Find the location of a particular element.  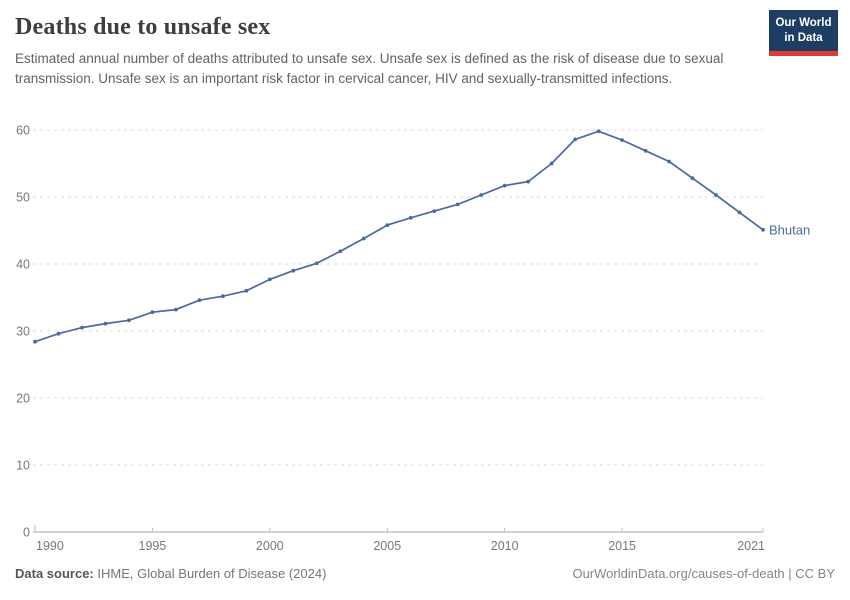

y-axis-tick-label: 50 is located at coordinates (23, 198).